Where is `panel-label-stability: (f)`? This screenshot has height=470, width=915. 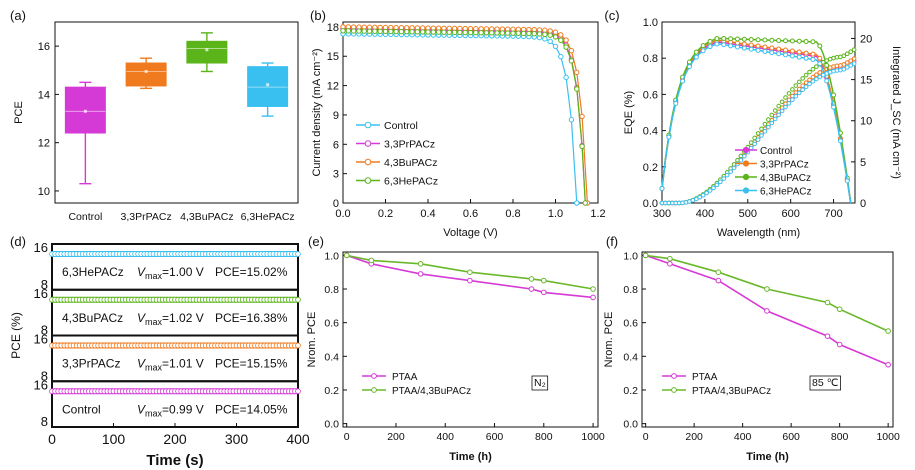 panel-label-stability: (f) is located at coordinates (612, 241).